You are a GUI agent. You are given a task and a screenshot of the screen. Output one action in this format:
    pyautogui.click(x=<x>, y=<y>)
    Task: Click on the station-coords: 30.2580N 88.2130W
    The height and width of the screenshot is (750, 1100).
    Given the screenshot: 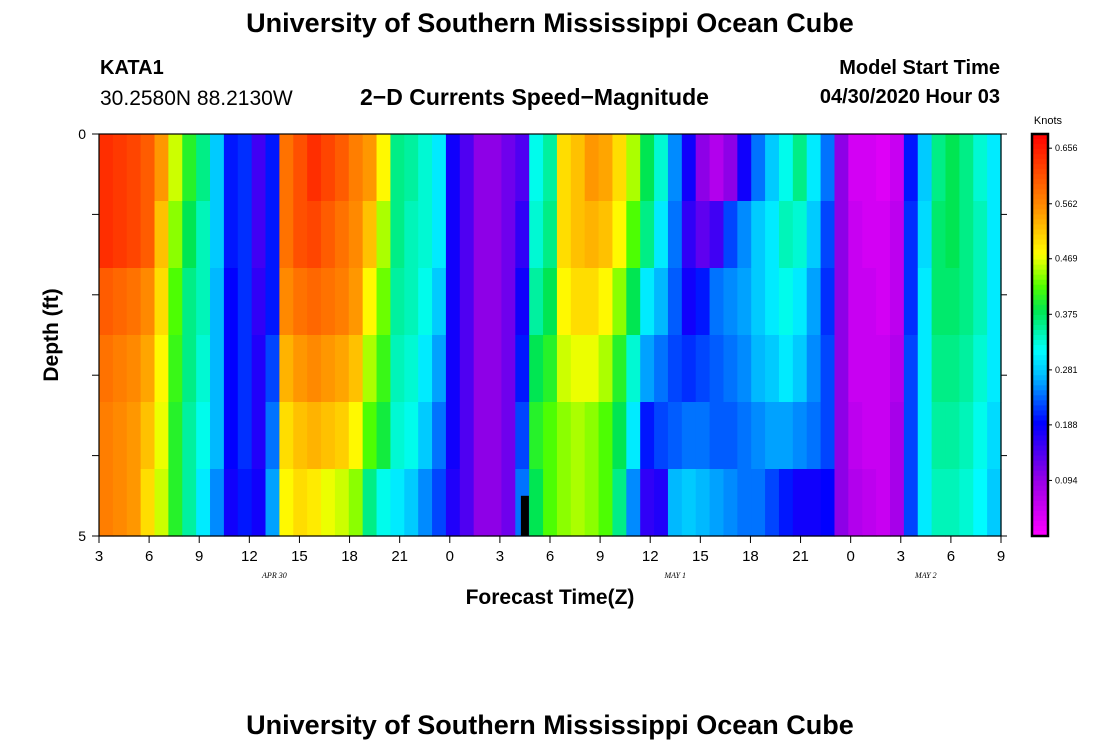 What is the action you would take?
    pyautogui.click(x=196, y=98)
    